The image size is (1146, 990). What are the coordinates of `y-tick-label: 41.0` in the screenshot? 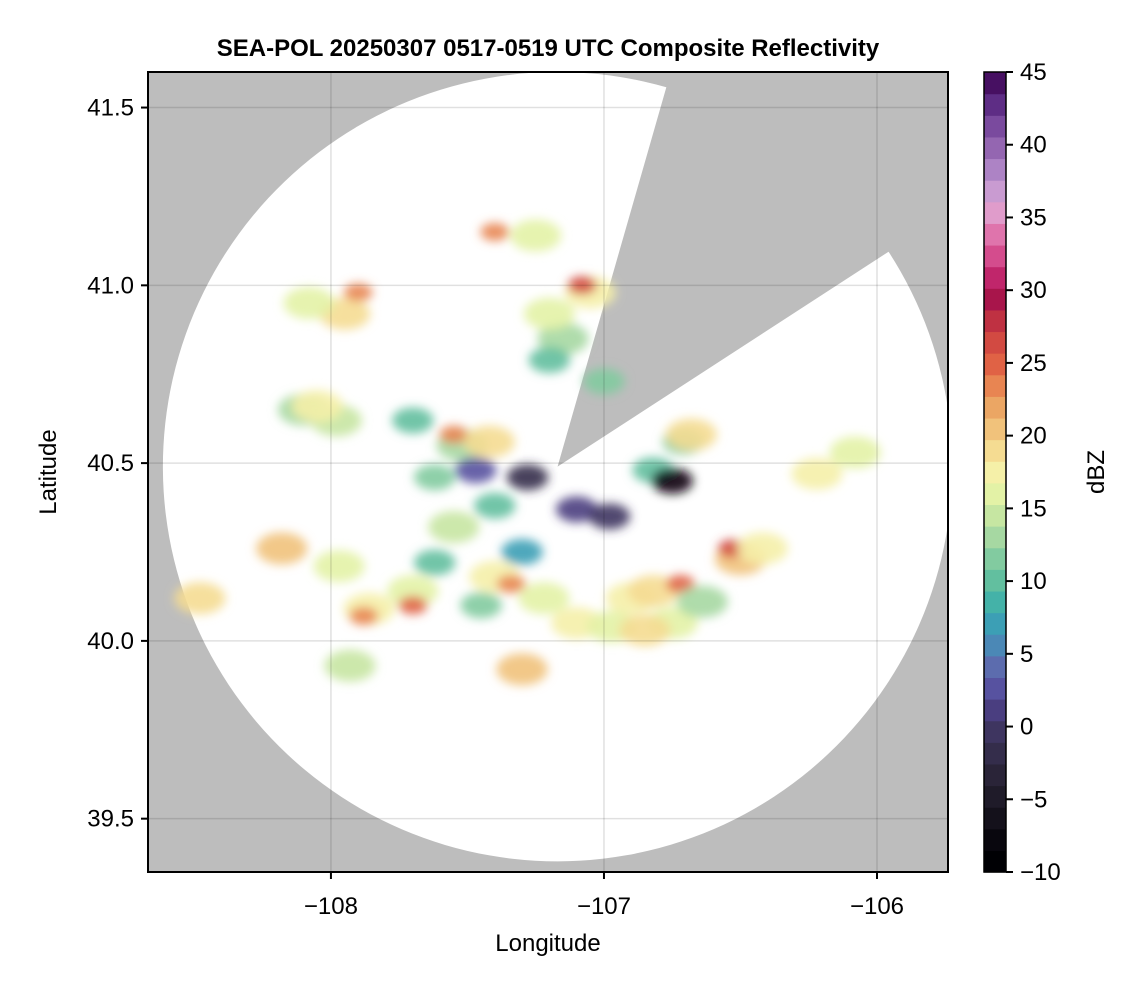 It's located at (110, 285).